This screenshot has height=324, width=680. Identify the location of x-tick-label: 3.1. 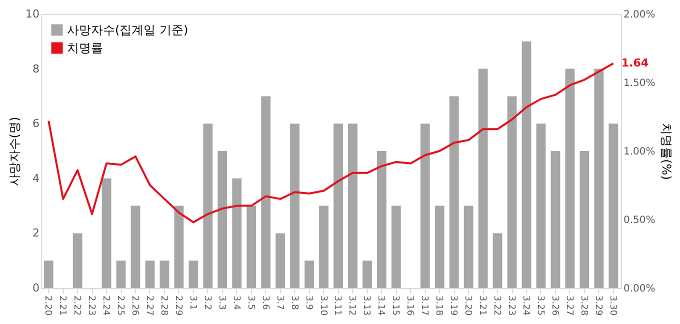
(192, 303).